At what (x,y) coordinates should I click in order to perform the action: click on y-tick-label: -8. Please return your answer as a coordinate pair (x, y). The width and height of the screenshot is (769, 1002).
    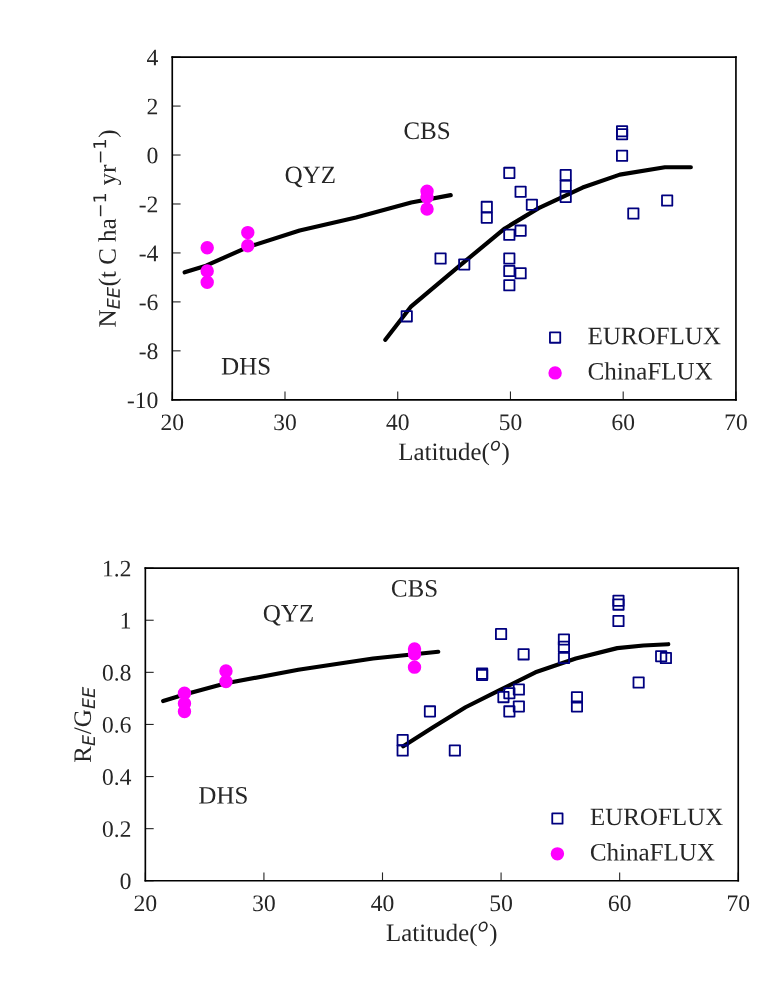
    Looking at the image, I should click on (148, 351).